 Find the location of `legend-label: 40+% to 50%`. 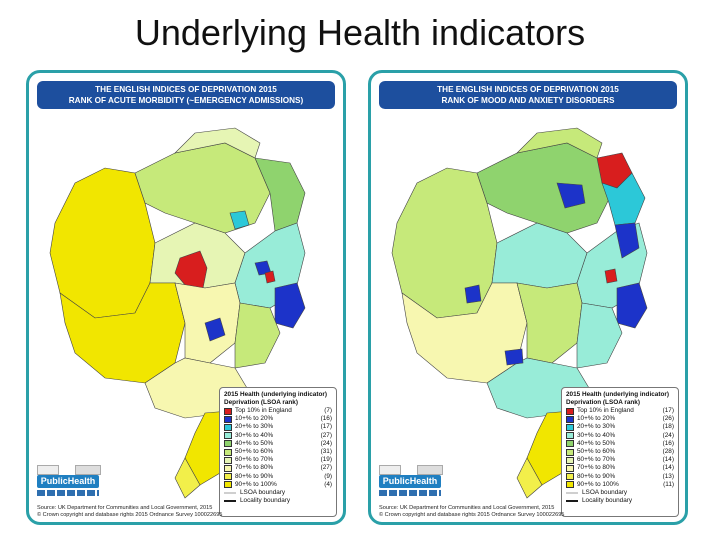

legend-label: 40+% to 50% is located at coordinates (254, 443).